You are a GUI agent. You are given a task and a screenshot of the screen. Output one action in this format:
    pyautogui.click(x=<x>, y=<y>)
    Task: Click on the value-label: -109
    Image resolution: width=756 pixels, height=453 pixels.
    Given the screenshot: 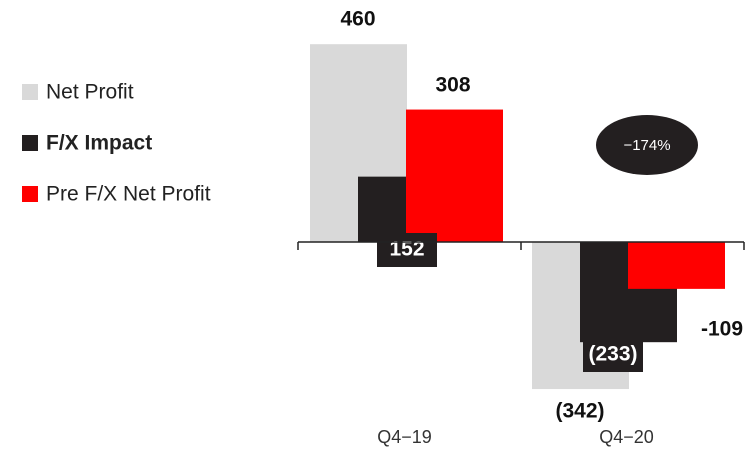 What is the action you would take?
    pyautogui.click(x=722, y=329)
    